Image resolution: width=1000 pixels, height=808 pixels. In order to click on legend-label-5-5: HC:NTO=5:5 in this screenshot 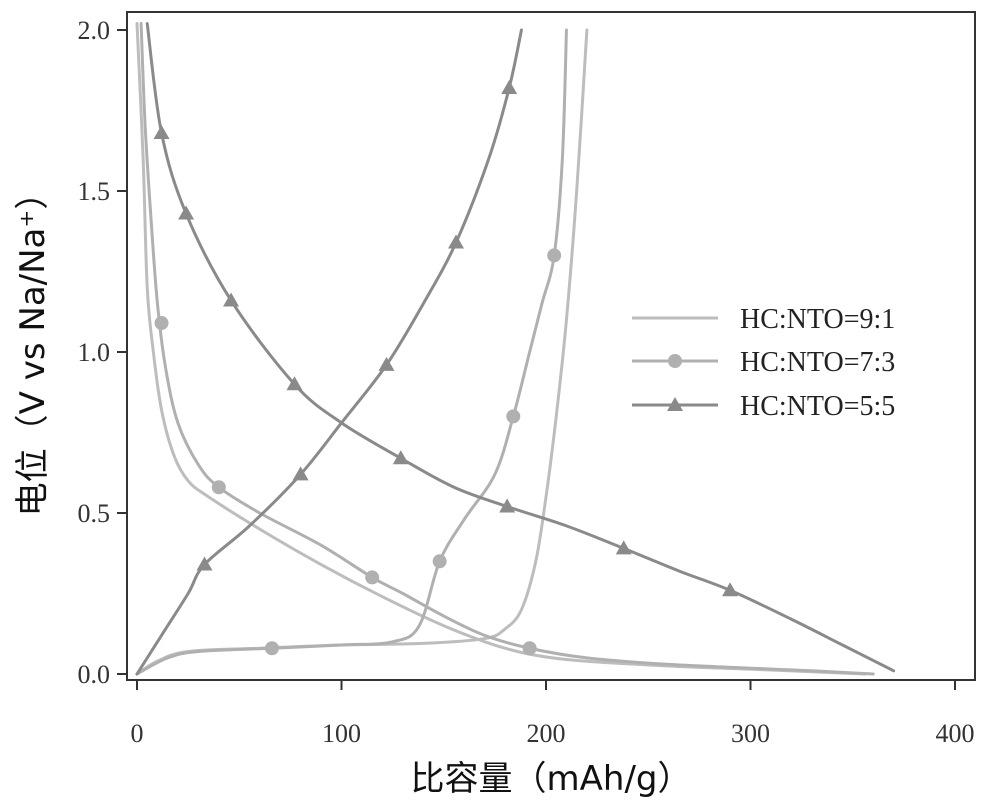, I will do `click(817, 406)`.